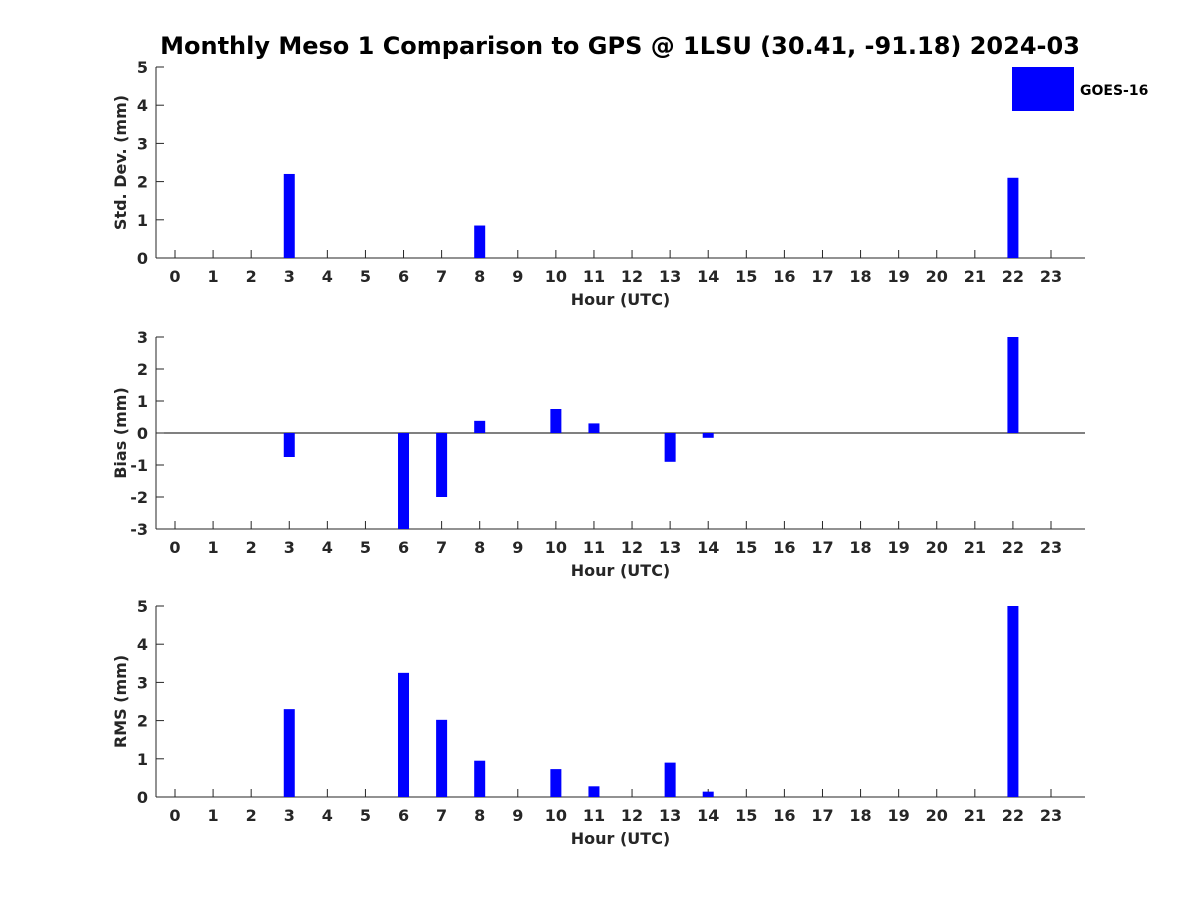 The height and width of the screenshot is (900, 1200). What do you see at coordinates (1013, 547) in the screenshot?
I see `x-tick-label: 22` at bounding box center [1013, 547].